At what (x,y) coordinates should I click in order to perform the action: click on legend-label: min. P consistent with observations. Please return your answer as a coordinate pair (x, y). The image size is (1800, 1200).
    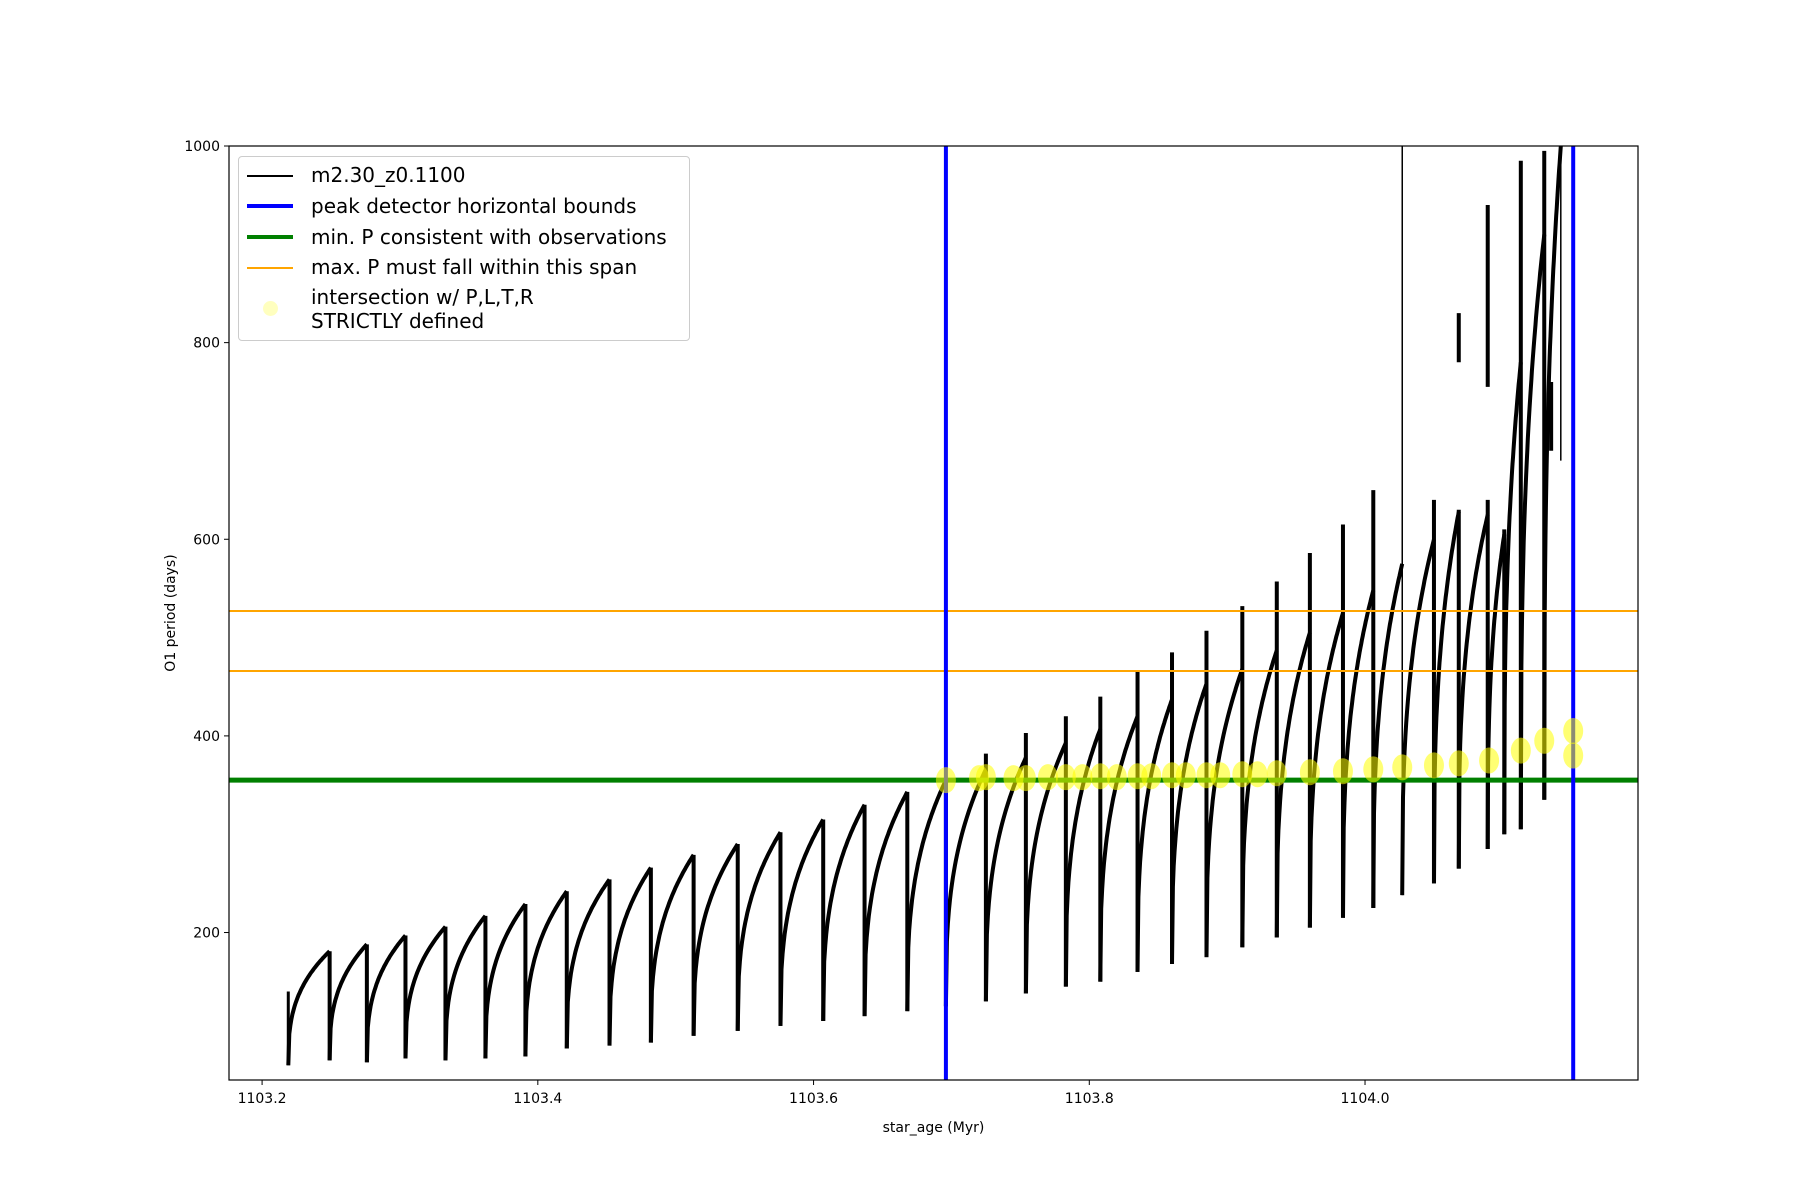
    Looking at the image, I should click on (489, 237).